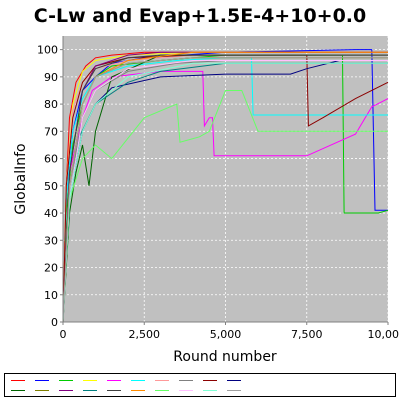  Describe the element at coordinates (145, 334) in the screenshot. I see `x-tick-label: 2,500` at that location.